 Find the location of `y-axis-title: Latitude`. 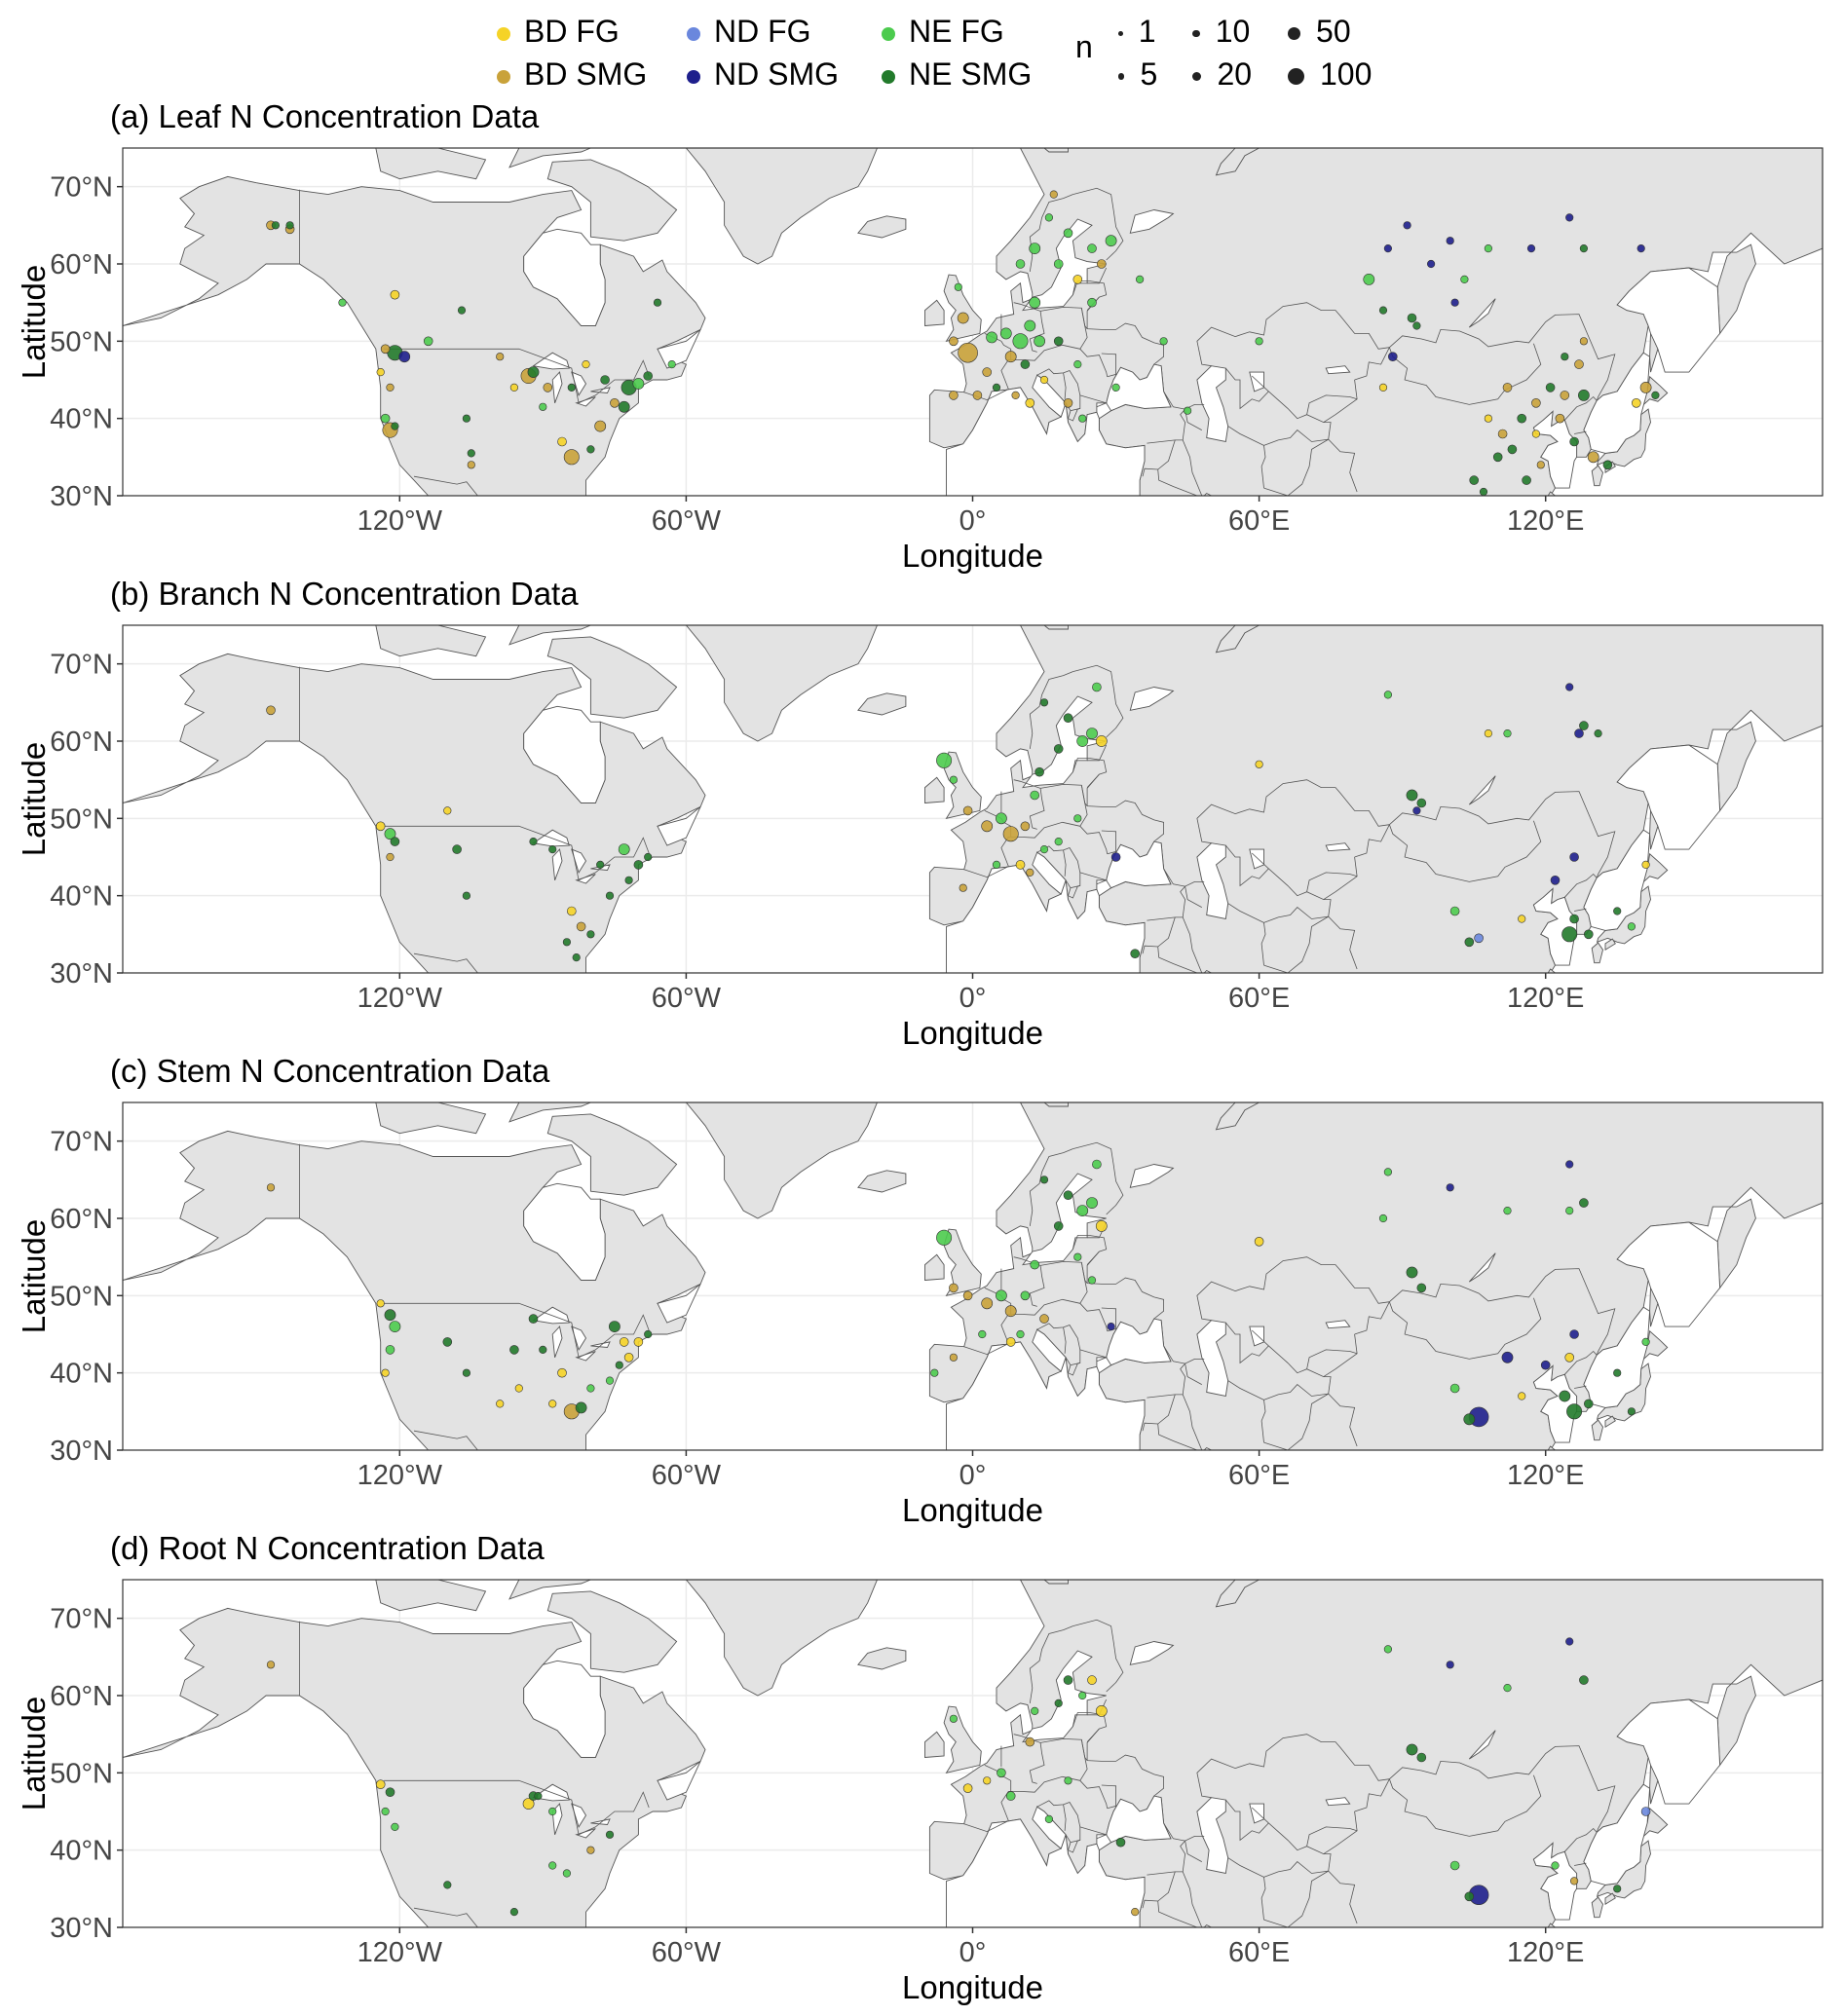

y-axis-title: Latitude is located at coordinates (34, 1754).